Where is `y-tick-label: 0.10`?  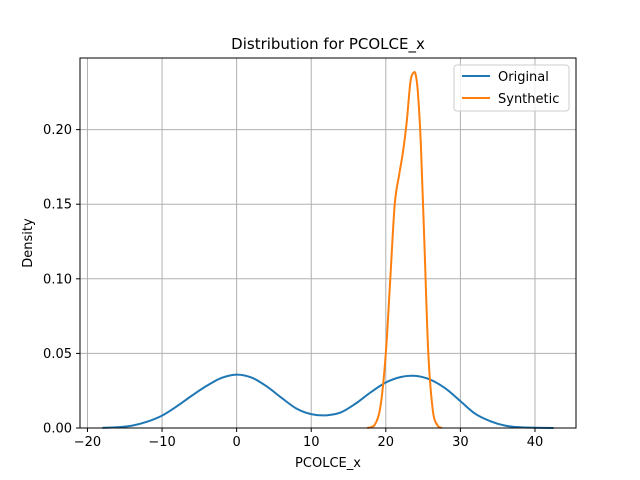
y-tick-label: 0.10 is located at coordinates (57, 279).